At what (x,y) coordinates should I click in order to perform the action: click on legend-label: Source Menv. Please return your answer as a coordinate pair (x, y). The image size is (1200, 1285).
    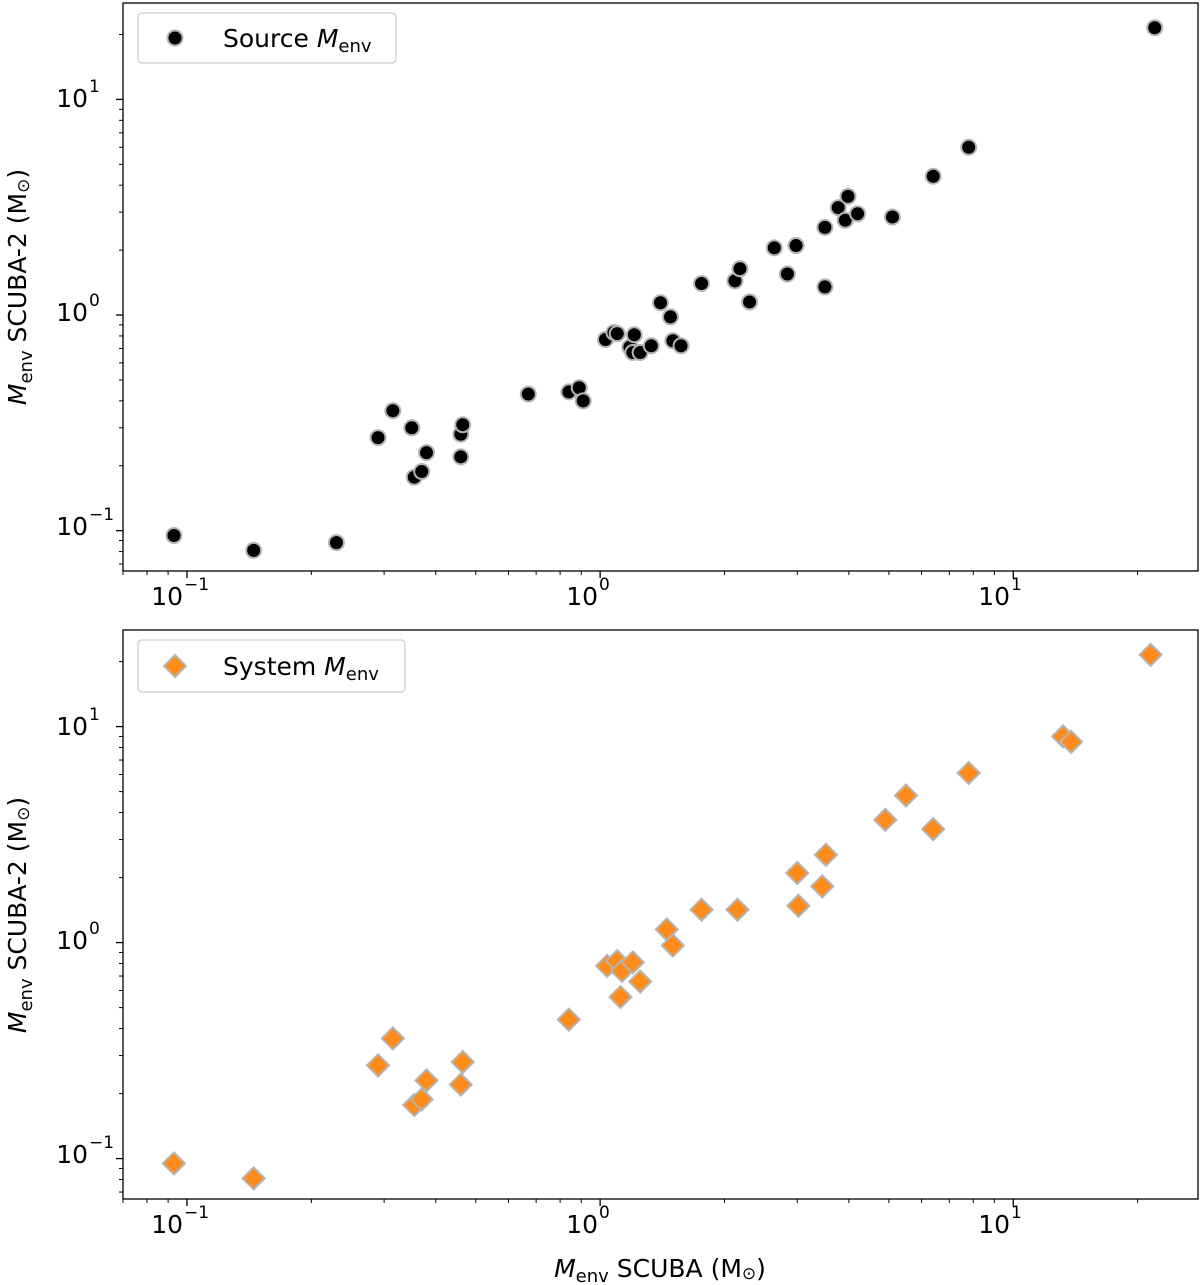
    Looking at the image, I should click on (297, 40).